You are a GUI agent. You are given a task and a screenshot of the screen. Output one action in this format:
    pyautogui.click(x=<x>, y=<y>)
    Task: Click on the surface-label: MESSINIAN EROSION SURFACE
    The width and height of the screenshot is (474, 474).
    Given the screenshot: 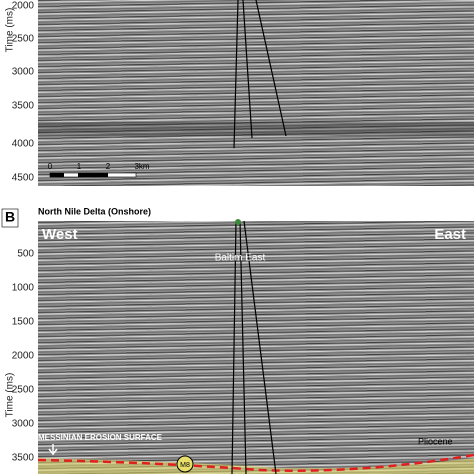 What is the action you would take?
    pyautogui.click(x=100, y=437)
    